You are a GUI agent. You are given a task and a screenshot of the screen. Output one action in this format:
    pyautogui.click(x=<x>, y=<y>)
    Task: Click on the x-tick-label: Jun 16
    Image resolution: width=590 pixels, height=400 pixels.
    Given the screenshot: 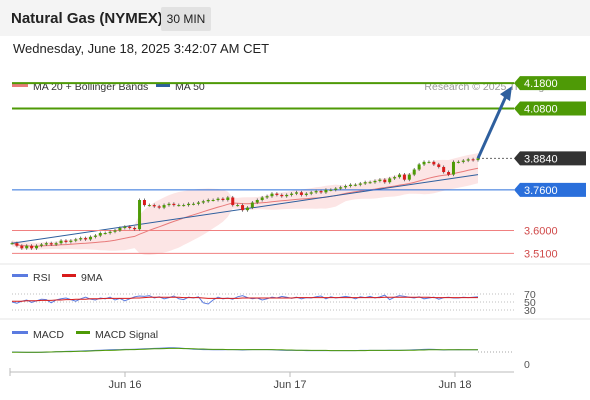 What is the action you would take?
    pyautogui.click(x=124, y=385)
    